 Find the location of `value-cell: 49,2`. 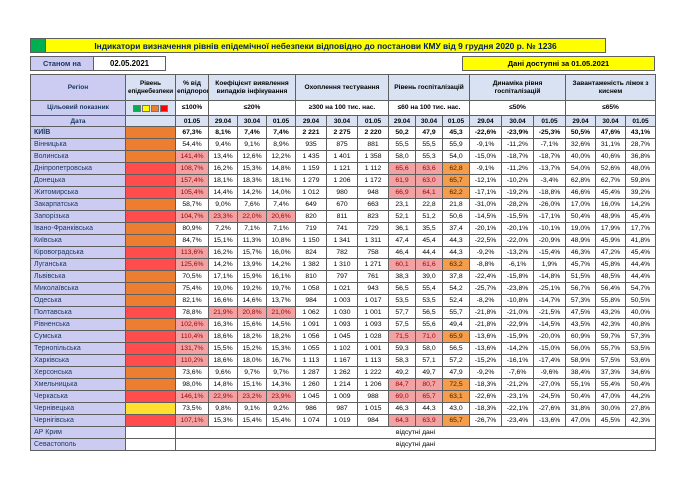

value-cell: 49,2 is located at coordinates (402, 372).